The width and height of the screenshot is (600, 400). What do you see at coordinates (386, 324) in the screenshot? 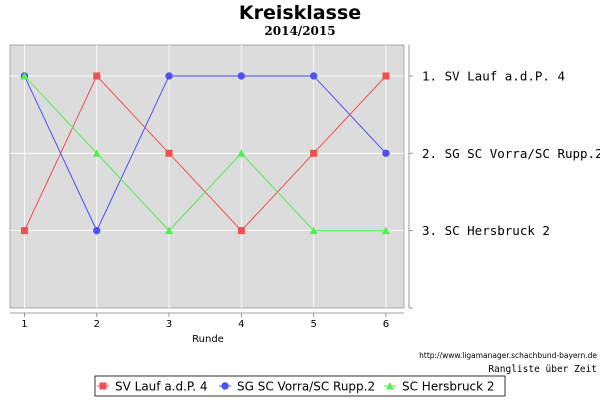
I see `x-tick-label: 6` at bounding box center [386, 324].